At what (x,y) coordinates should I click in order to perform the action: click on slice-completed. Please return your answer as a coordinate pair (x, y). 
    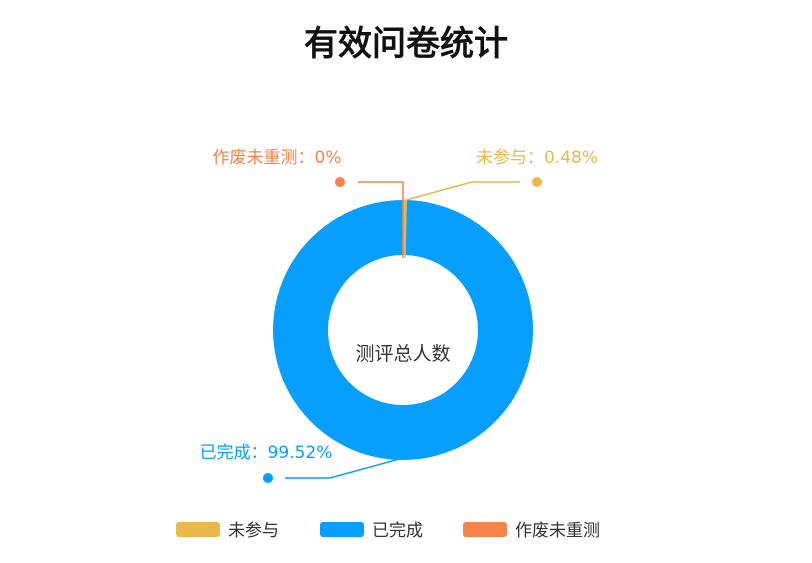
    Looking at the image, I should click on (403, 330).